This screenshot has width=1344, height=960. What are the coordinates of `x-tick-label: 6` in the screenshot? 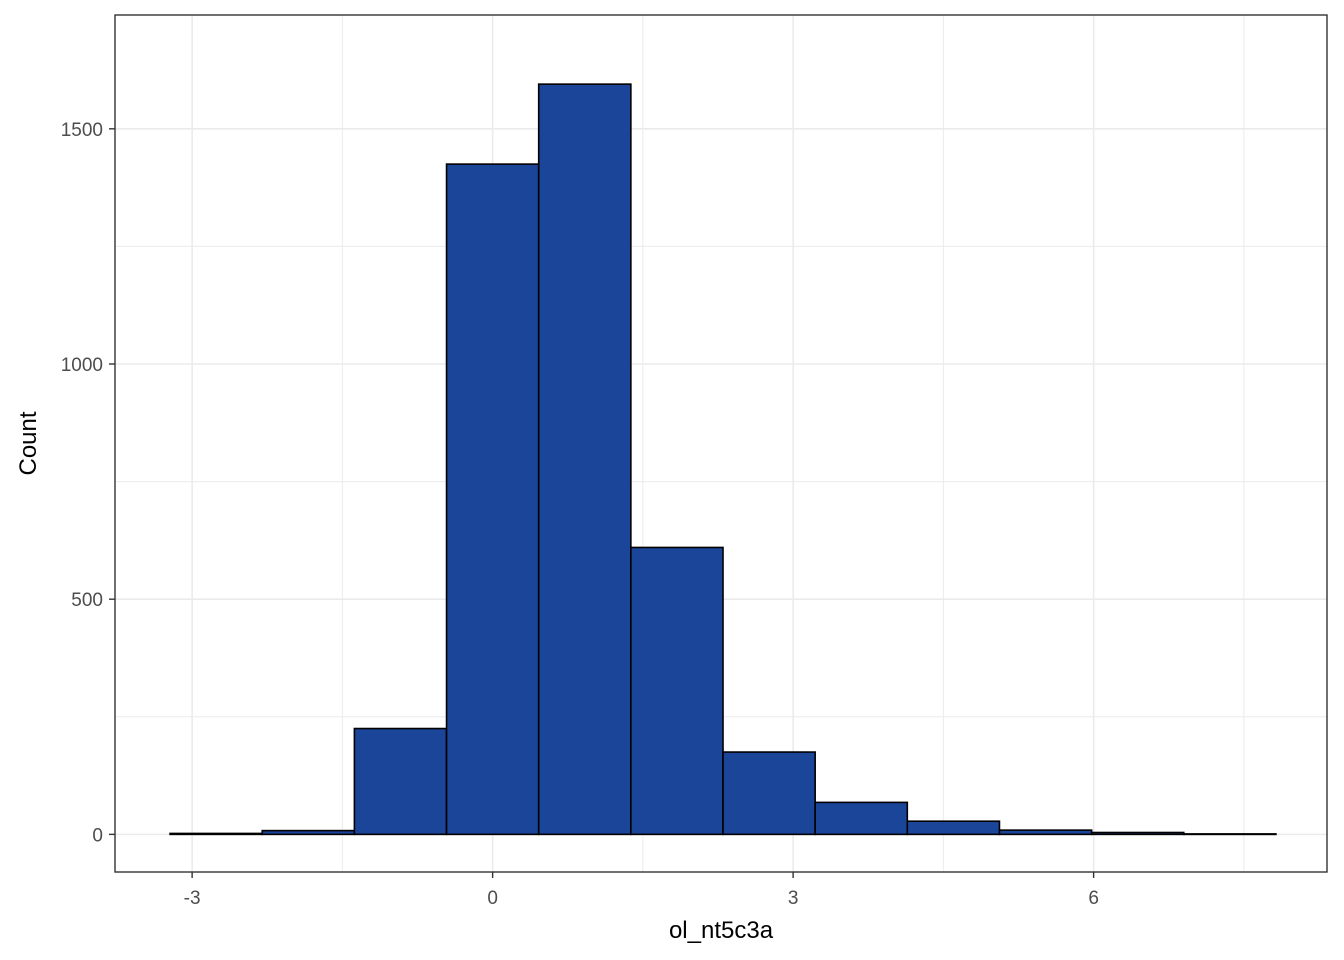 It's located at (1093, 898).